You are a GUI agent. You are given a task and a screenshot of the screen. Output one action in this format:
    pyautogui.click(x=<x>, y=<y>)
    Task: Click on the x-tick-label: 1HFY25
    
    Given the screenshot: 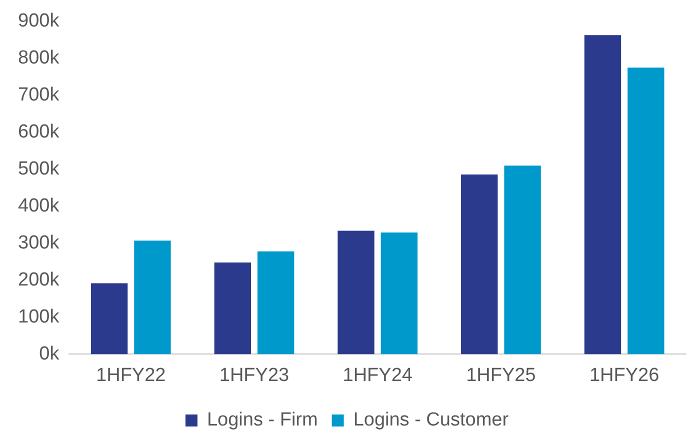 What is the action you would take?
    pyautogui.click(x=501, y=375)
    